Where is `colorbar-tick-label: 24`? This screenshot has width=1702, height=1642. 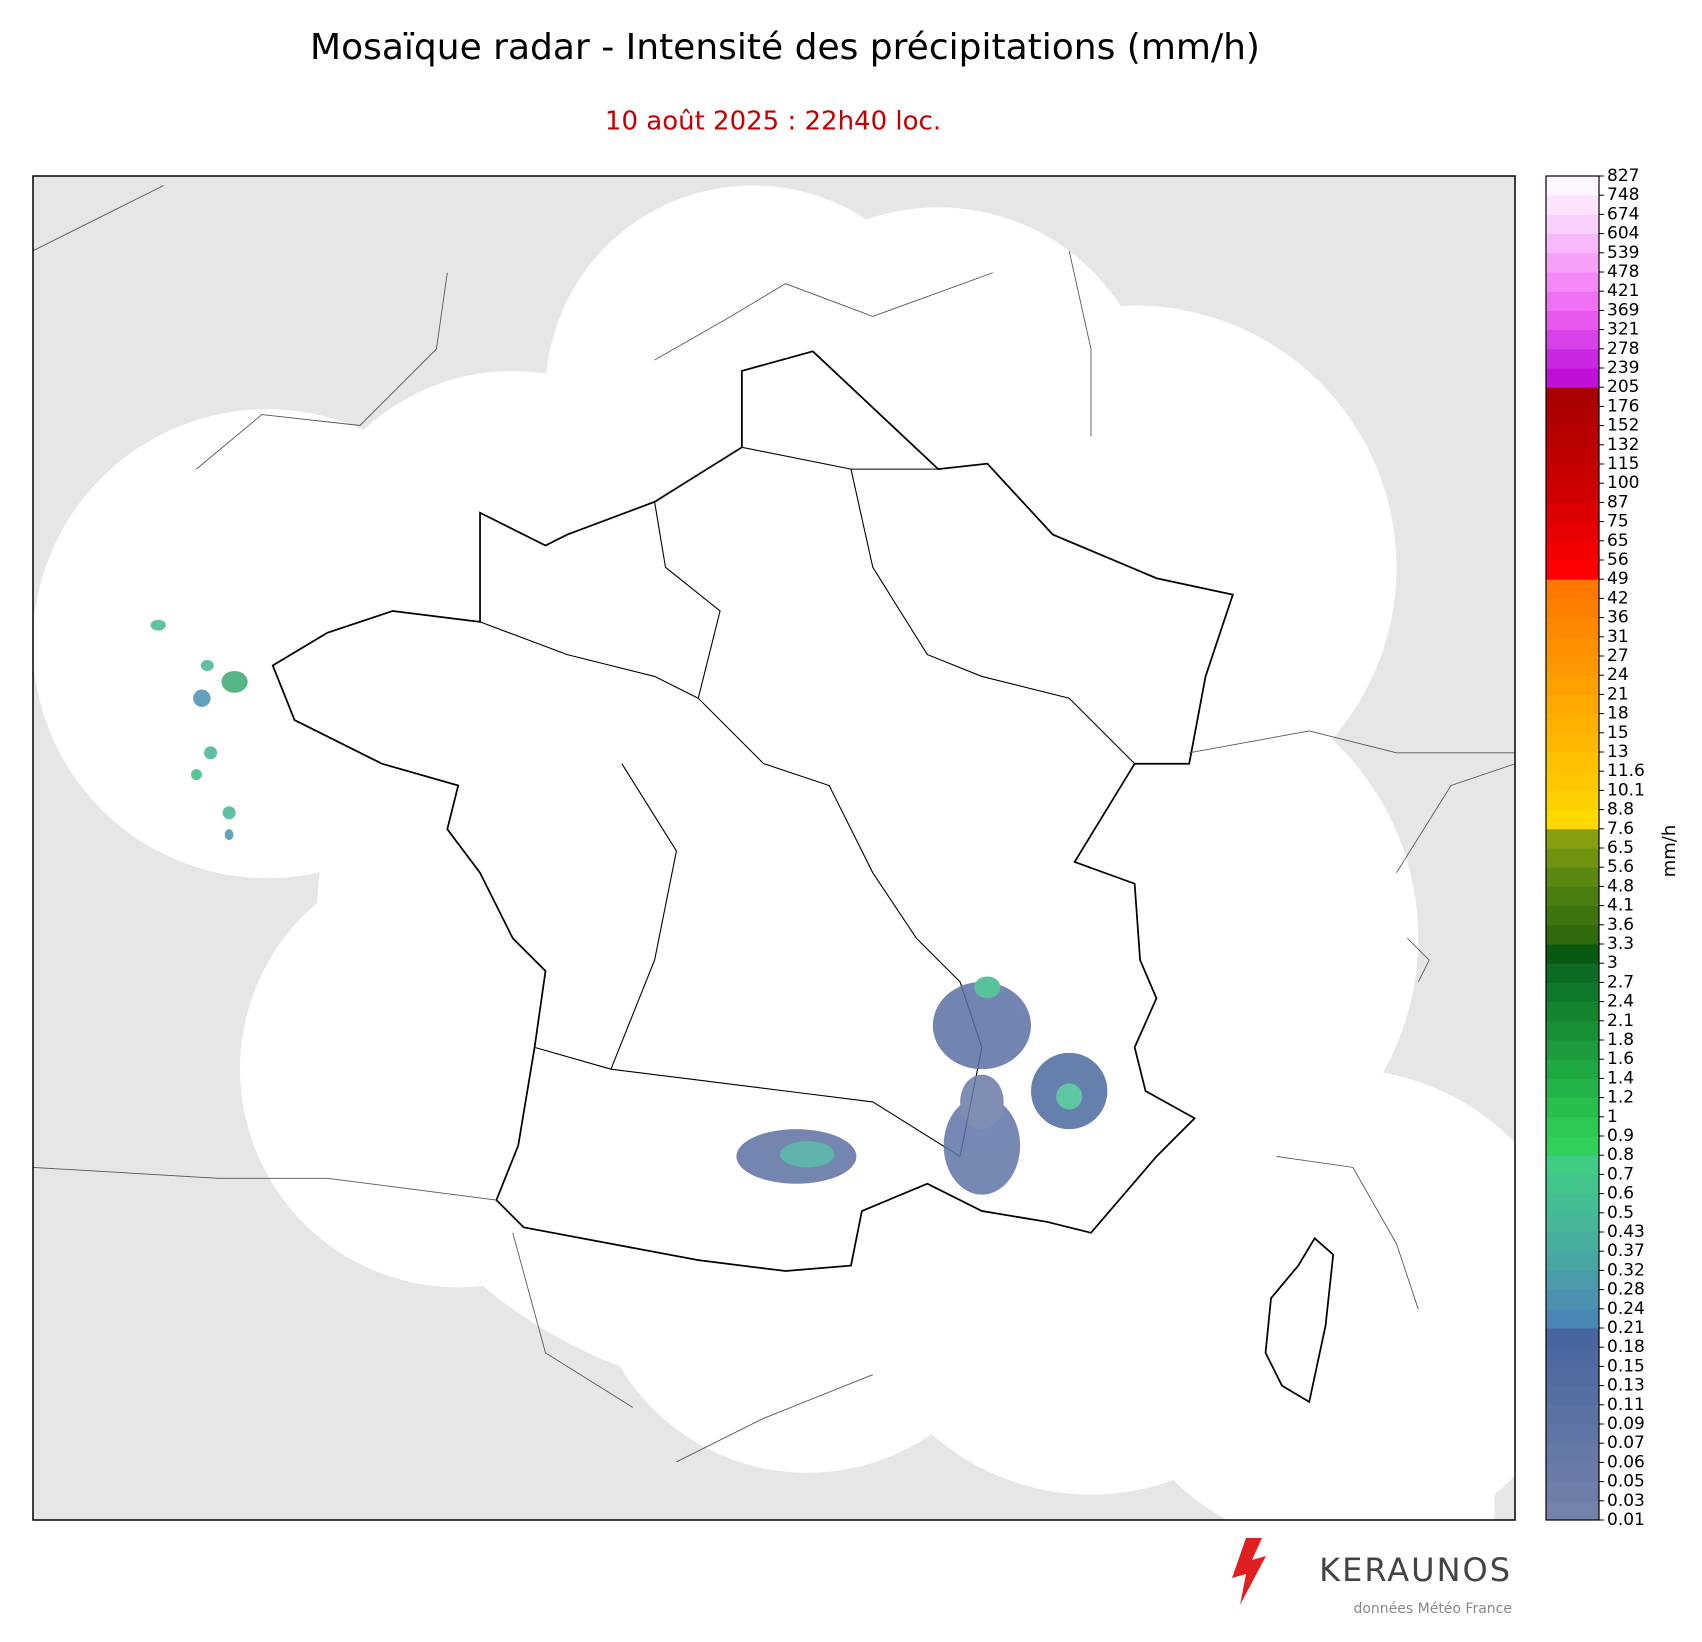 colorbar-tick-label: 24 is located at coordinates (1618, 675).